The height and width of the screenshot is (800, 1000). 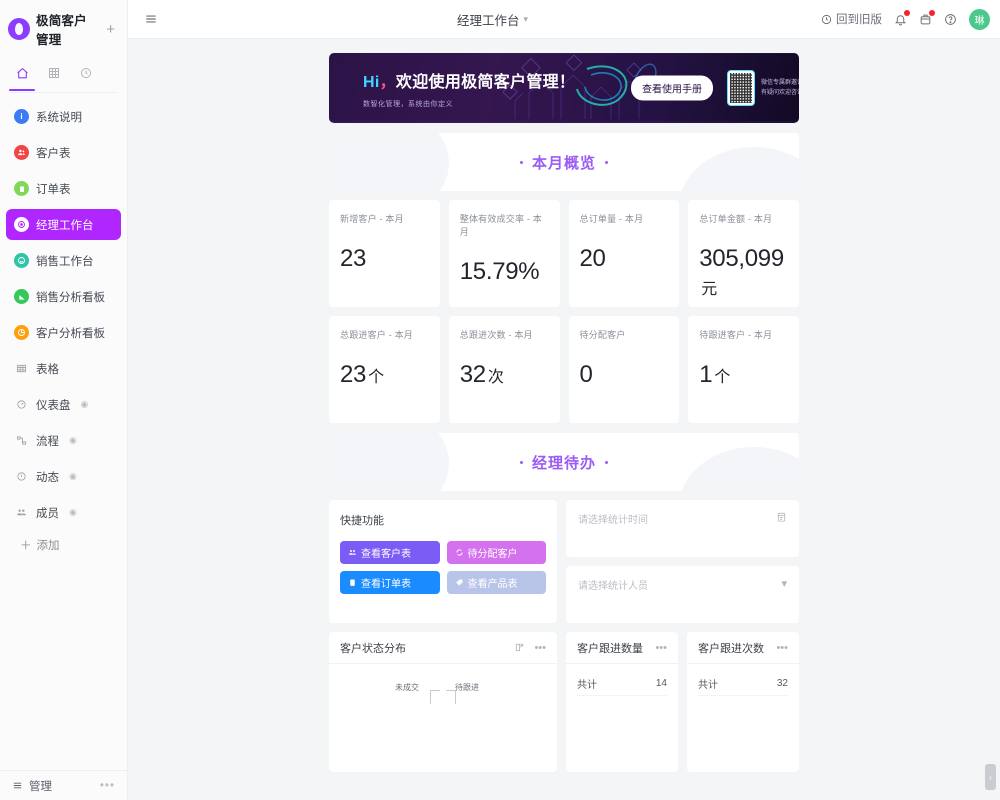 I want to click on pie-leader-line, so click(x=435, y=697).